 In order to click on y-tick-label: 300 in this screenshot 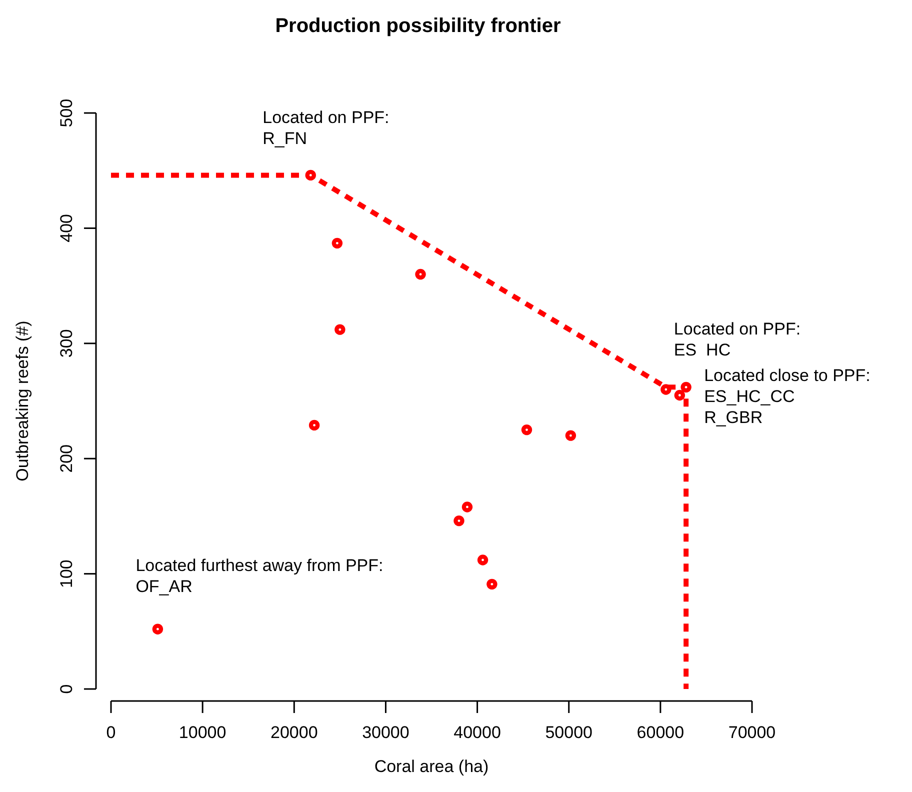, I will do `click(66, 343)`.